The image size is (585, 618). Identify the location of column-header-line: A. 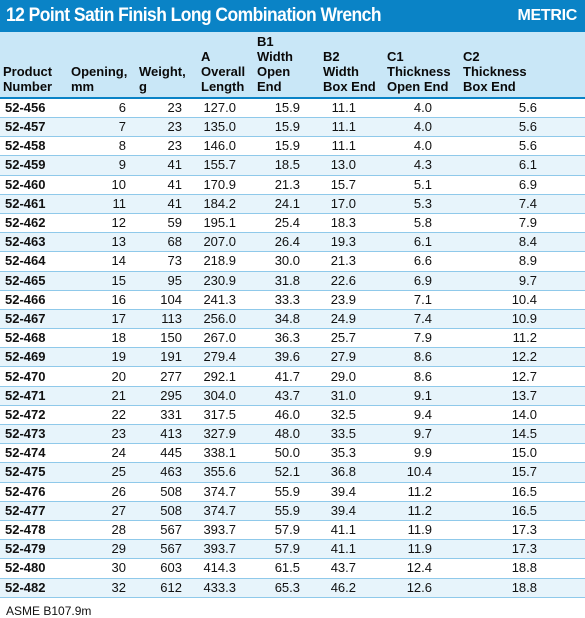
(226, 56).